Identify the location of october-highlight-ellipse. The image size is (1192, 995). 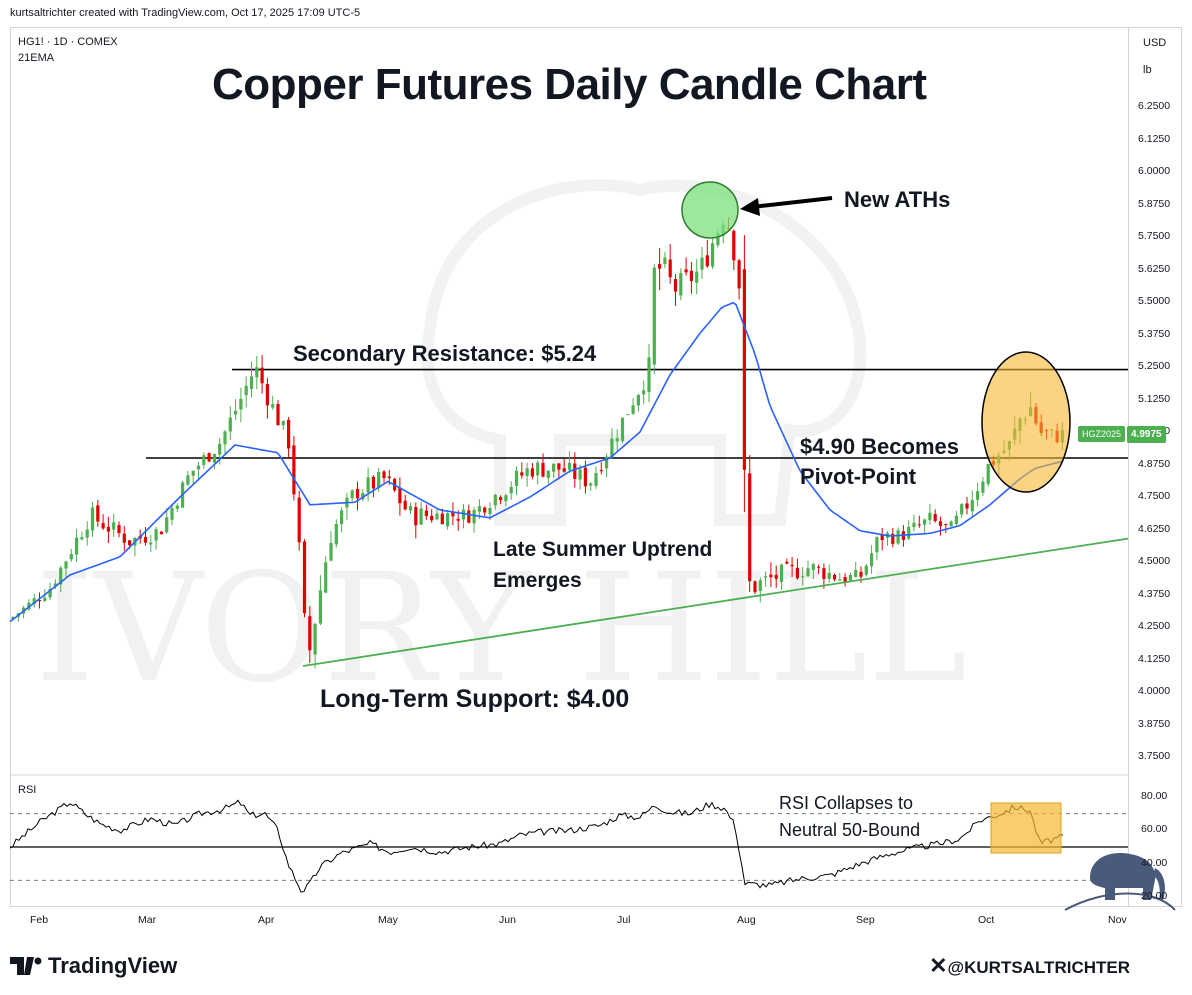
(1026, 422).